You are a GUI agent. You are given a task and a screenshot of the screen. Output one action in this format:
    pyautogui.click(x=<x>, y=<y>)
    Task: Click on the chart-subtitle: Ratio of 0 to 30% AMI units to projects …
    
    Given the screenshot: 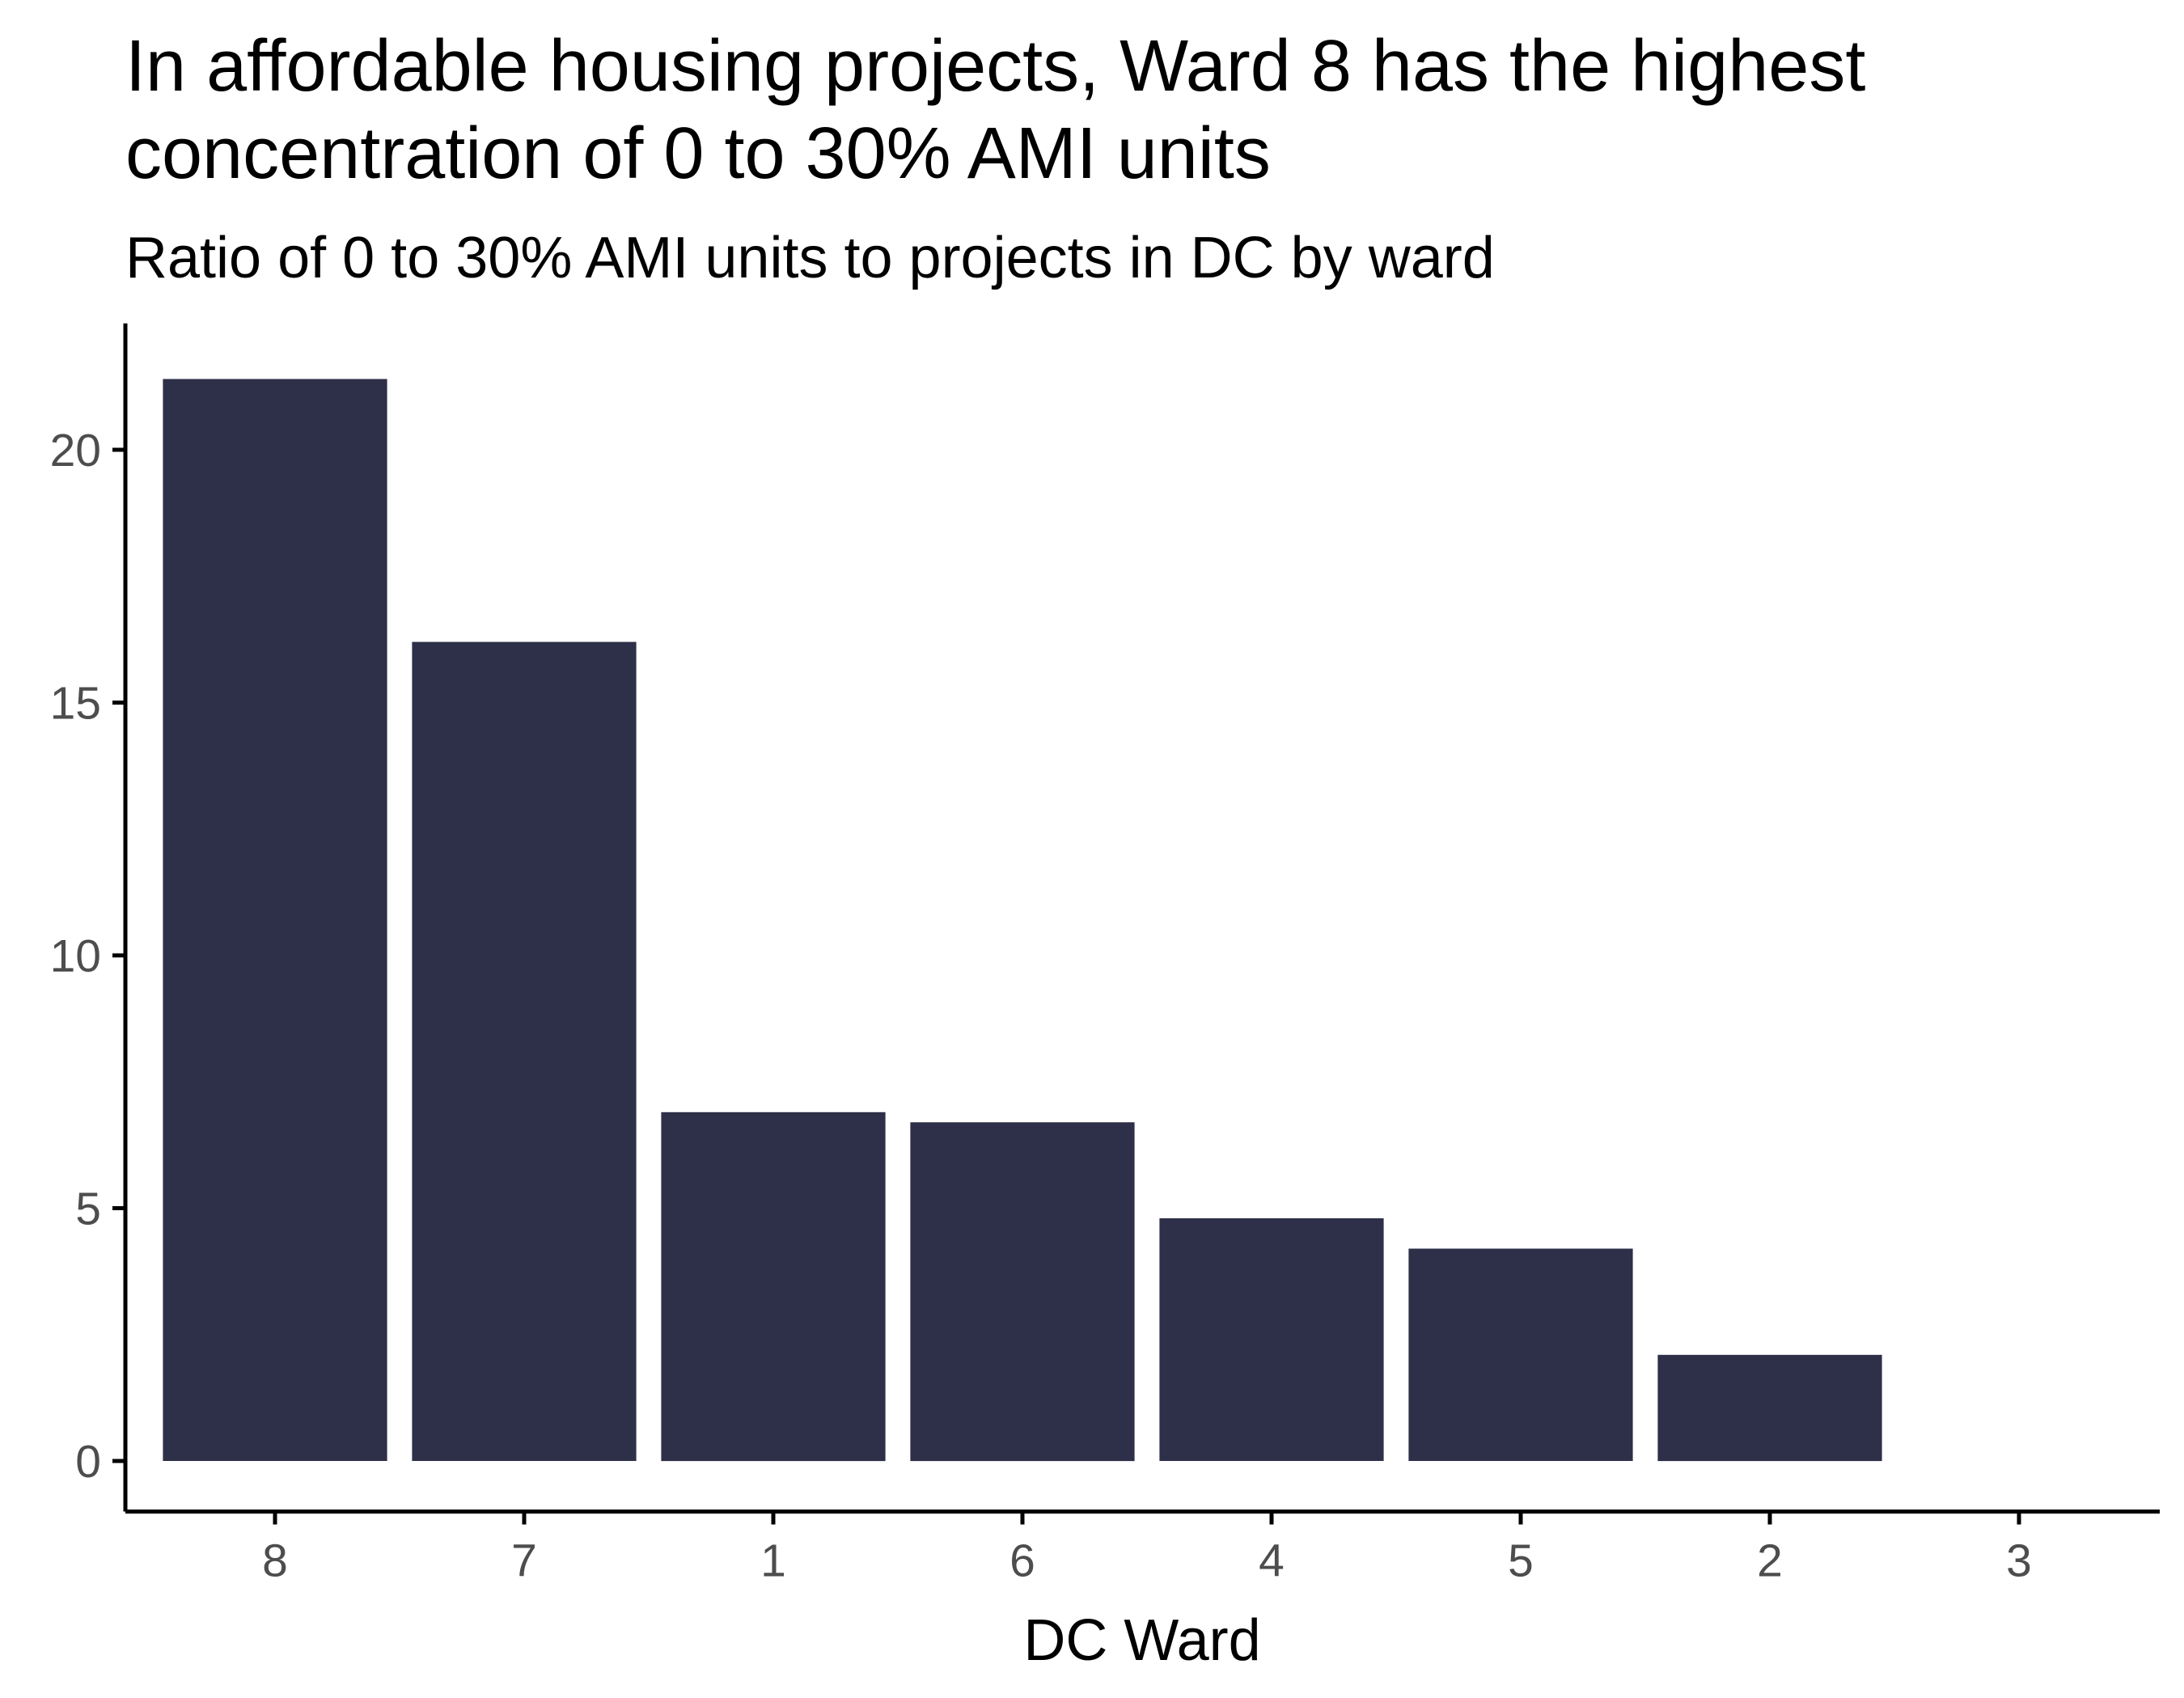 What is the action you would take?
    pyautogui.click(x=810, y=258)
    